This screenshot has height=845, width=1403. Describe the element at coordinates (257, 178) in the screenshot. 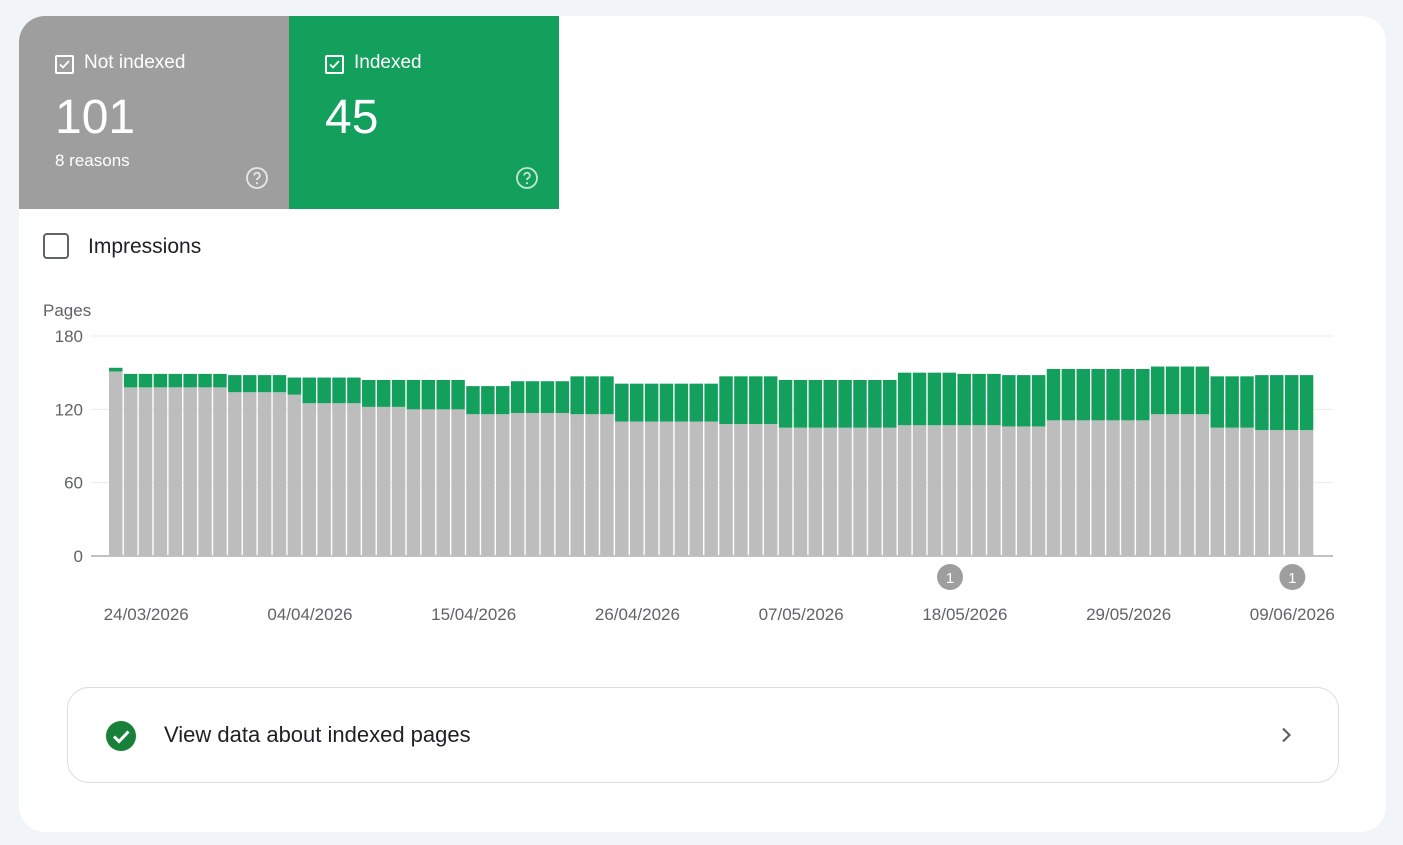

I see `help-icon` at that location.